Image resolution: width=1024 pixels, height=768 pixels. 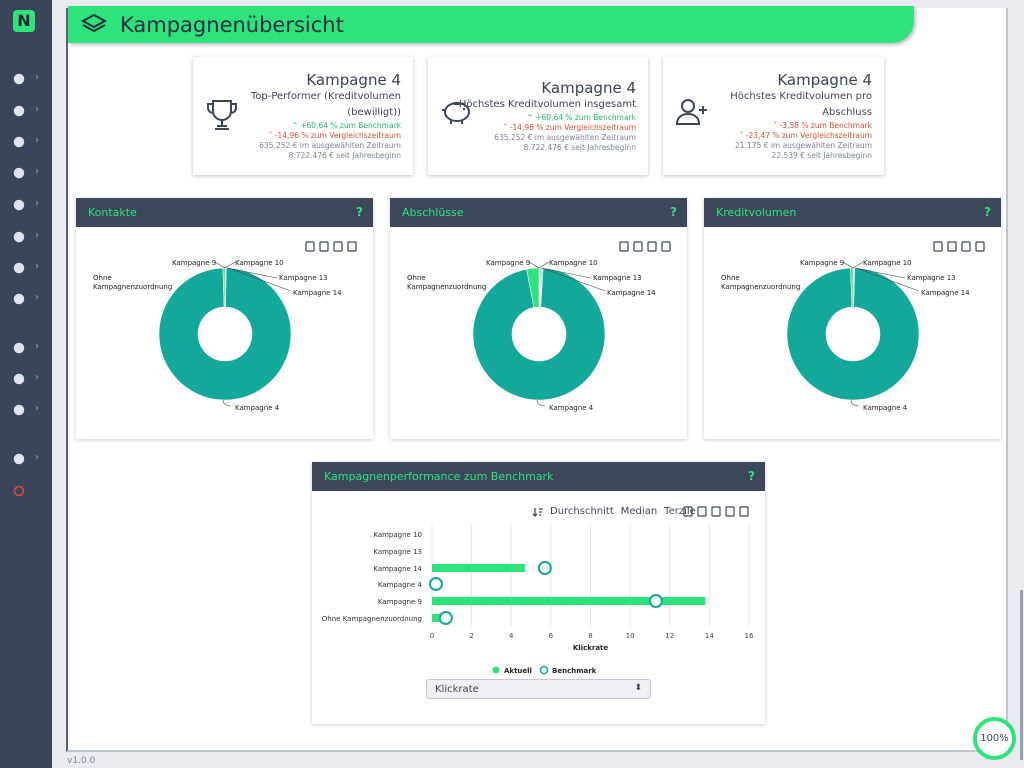 I want to click on donut-label-kampagne-14: Kampagne 14, so click(x=945, y=293).